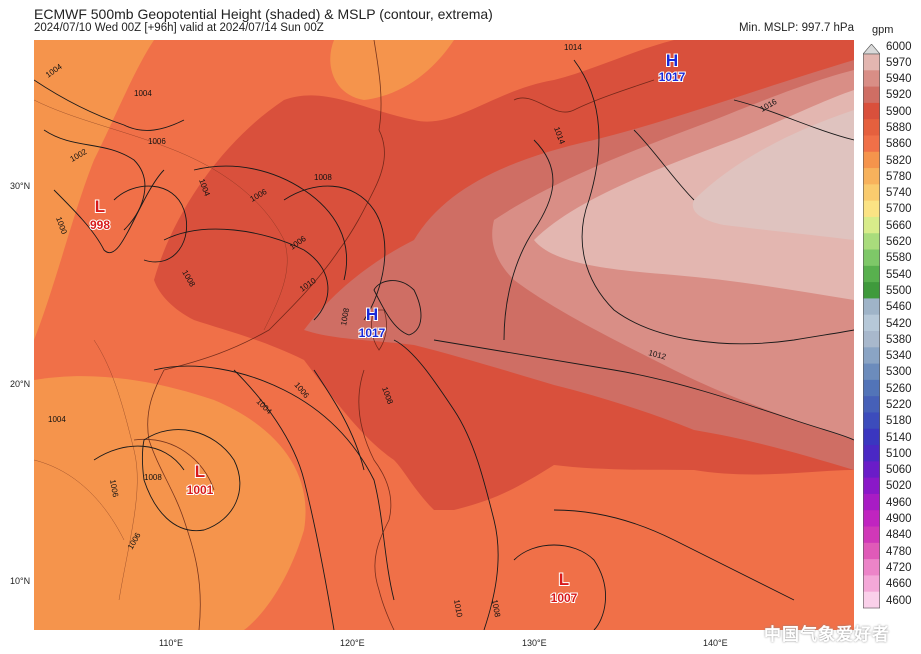 This screenshot has height=654, width=921. Describe the element at coordinates (200, 490) in the screenshot. I see `svg-text: 1001` at that location.